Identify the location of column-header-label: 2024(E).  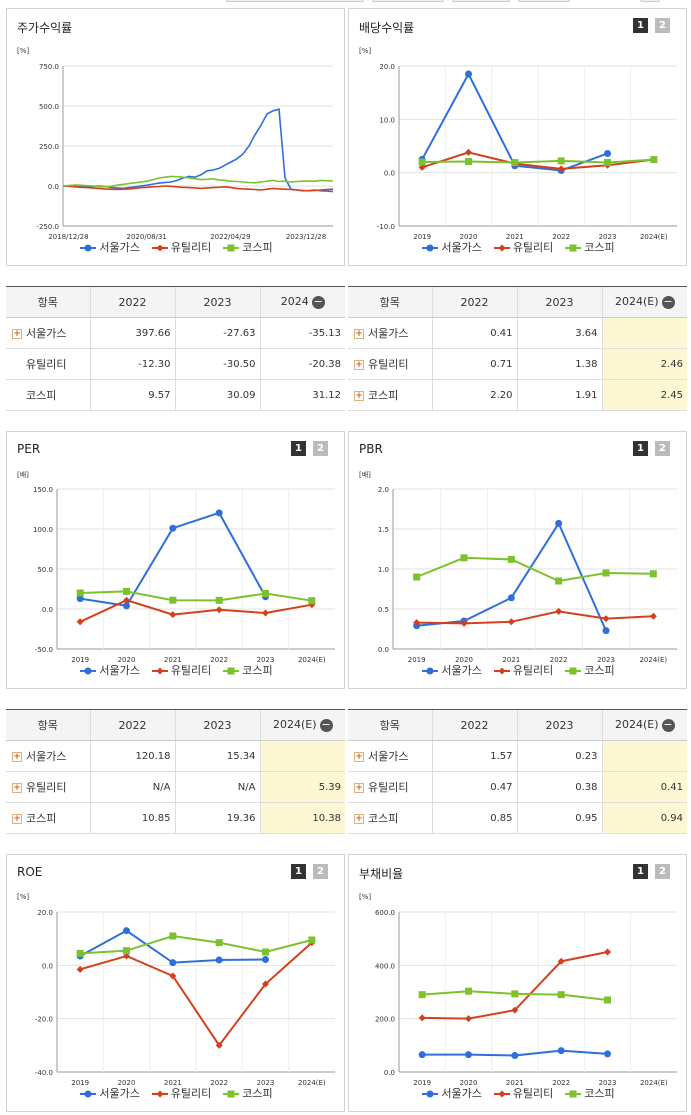
(636, 302).